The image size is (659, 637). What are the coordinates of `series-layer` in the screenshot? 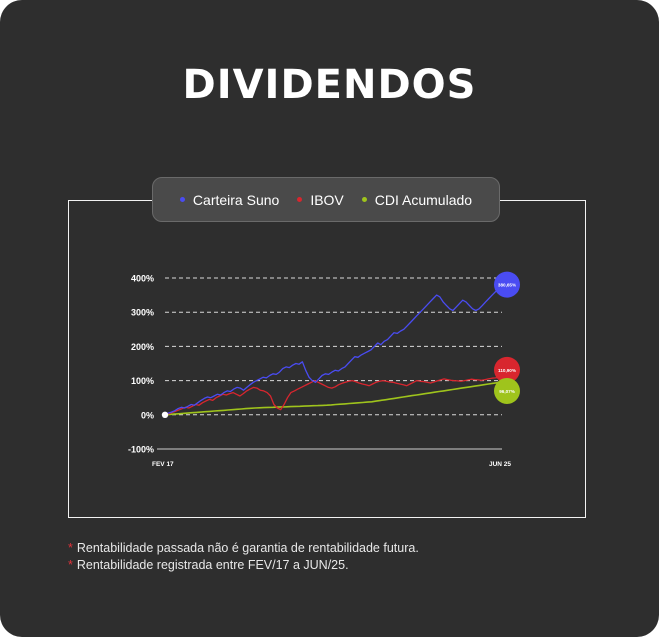 It's located at (333, 350).